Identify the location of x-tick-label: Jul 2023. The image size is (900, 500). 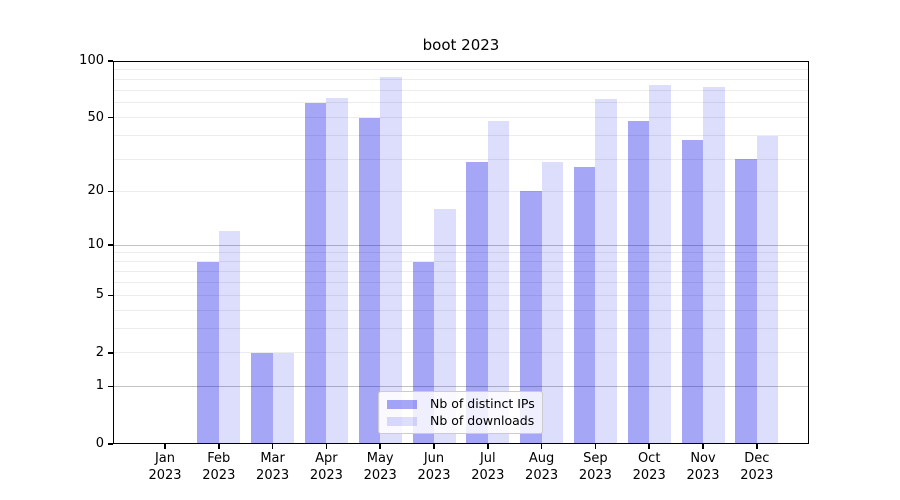
(488, 467).